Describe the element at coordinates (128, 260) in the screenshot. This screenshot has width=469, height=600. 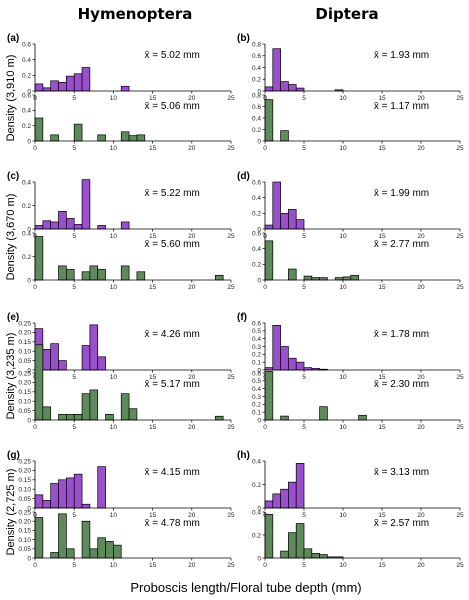
I see `histogram-floral: 0 0.2 0.4 0 5 10 15 20 25 x̄ = 5.60 mm` at that location.